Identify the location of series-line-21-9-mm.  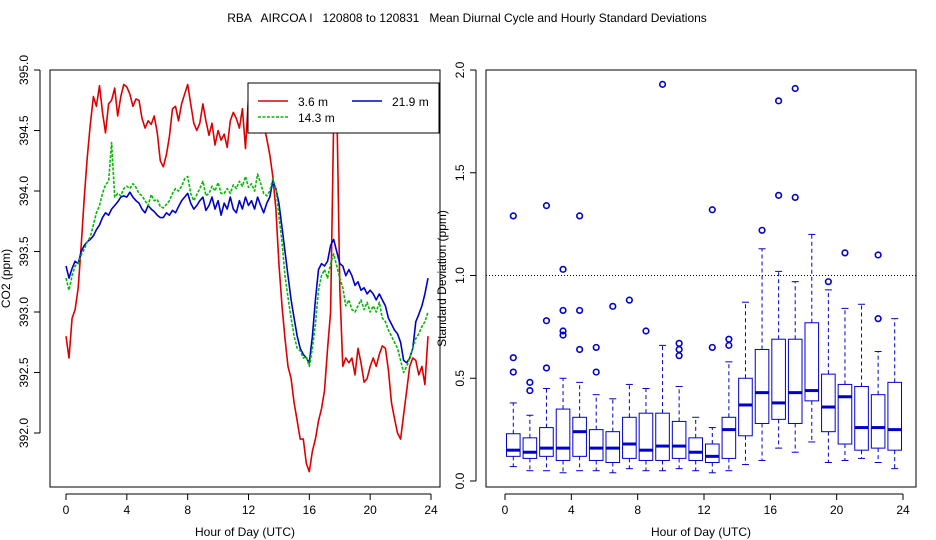
(247, 272).